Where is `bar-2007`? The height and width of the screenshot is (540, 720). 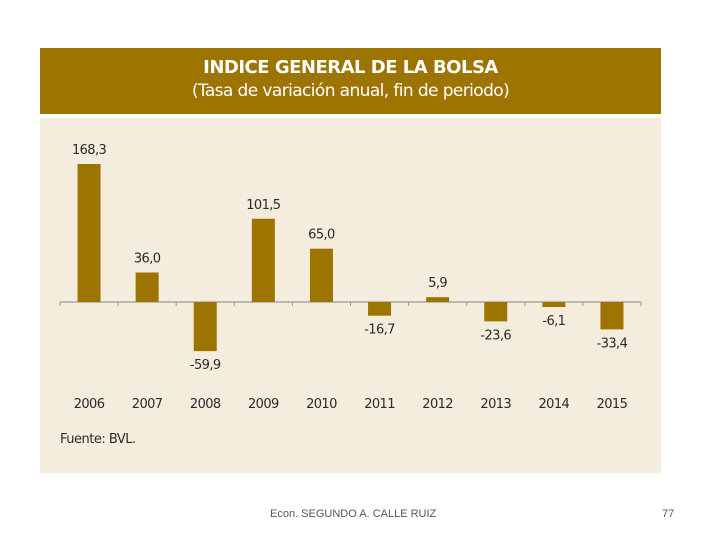
bar-2007 is located at coordinates (147, 287).